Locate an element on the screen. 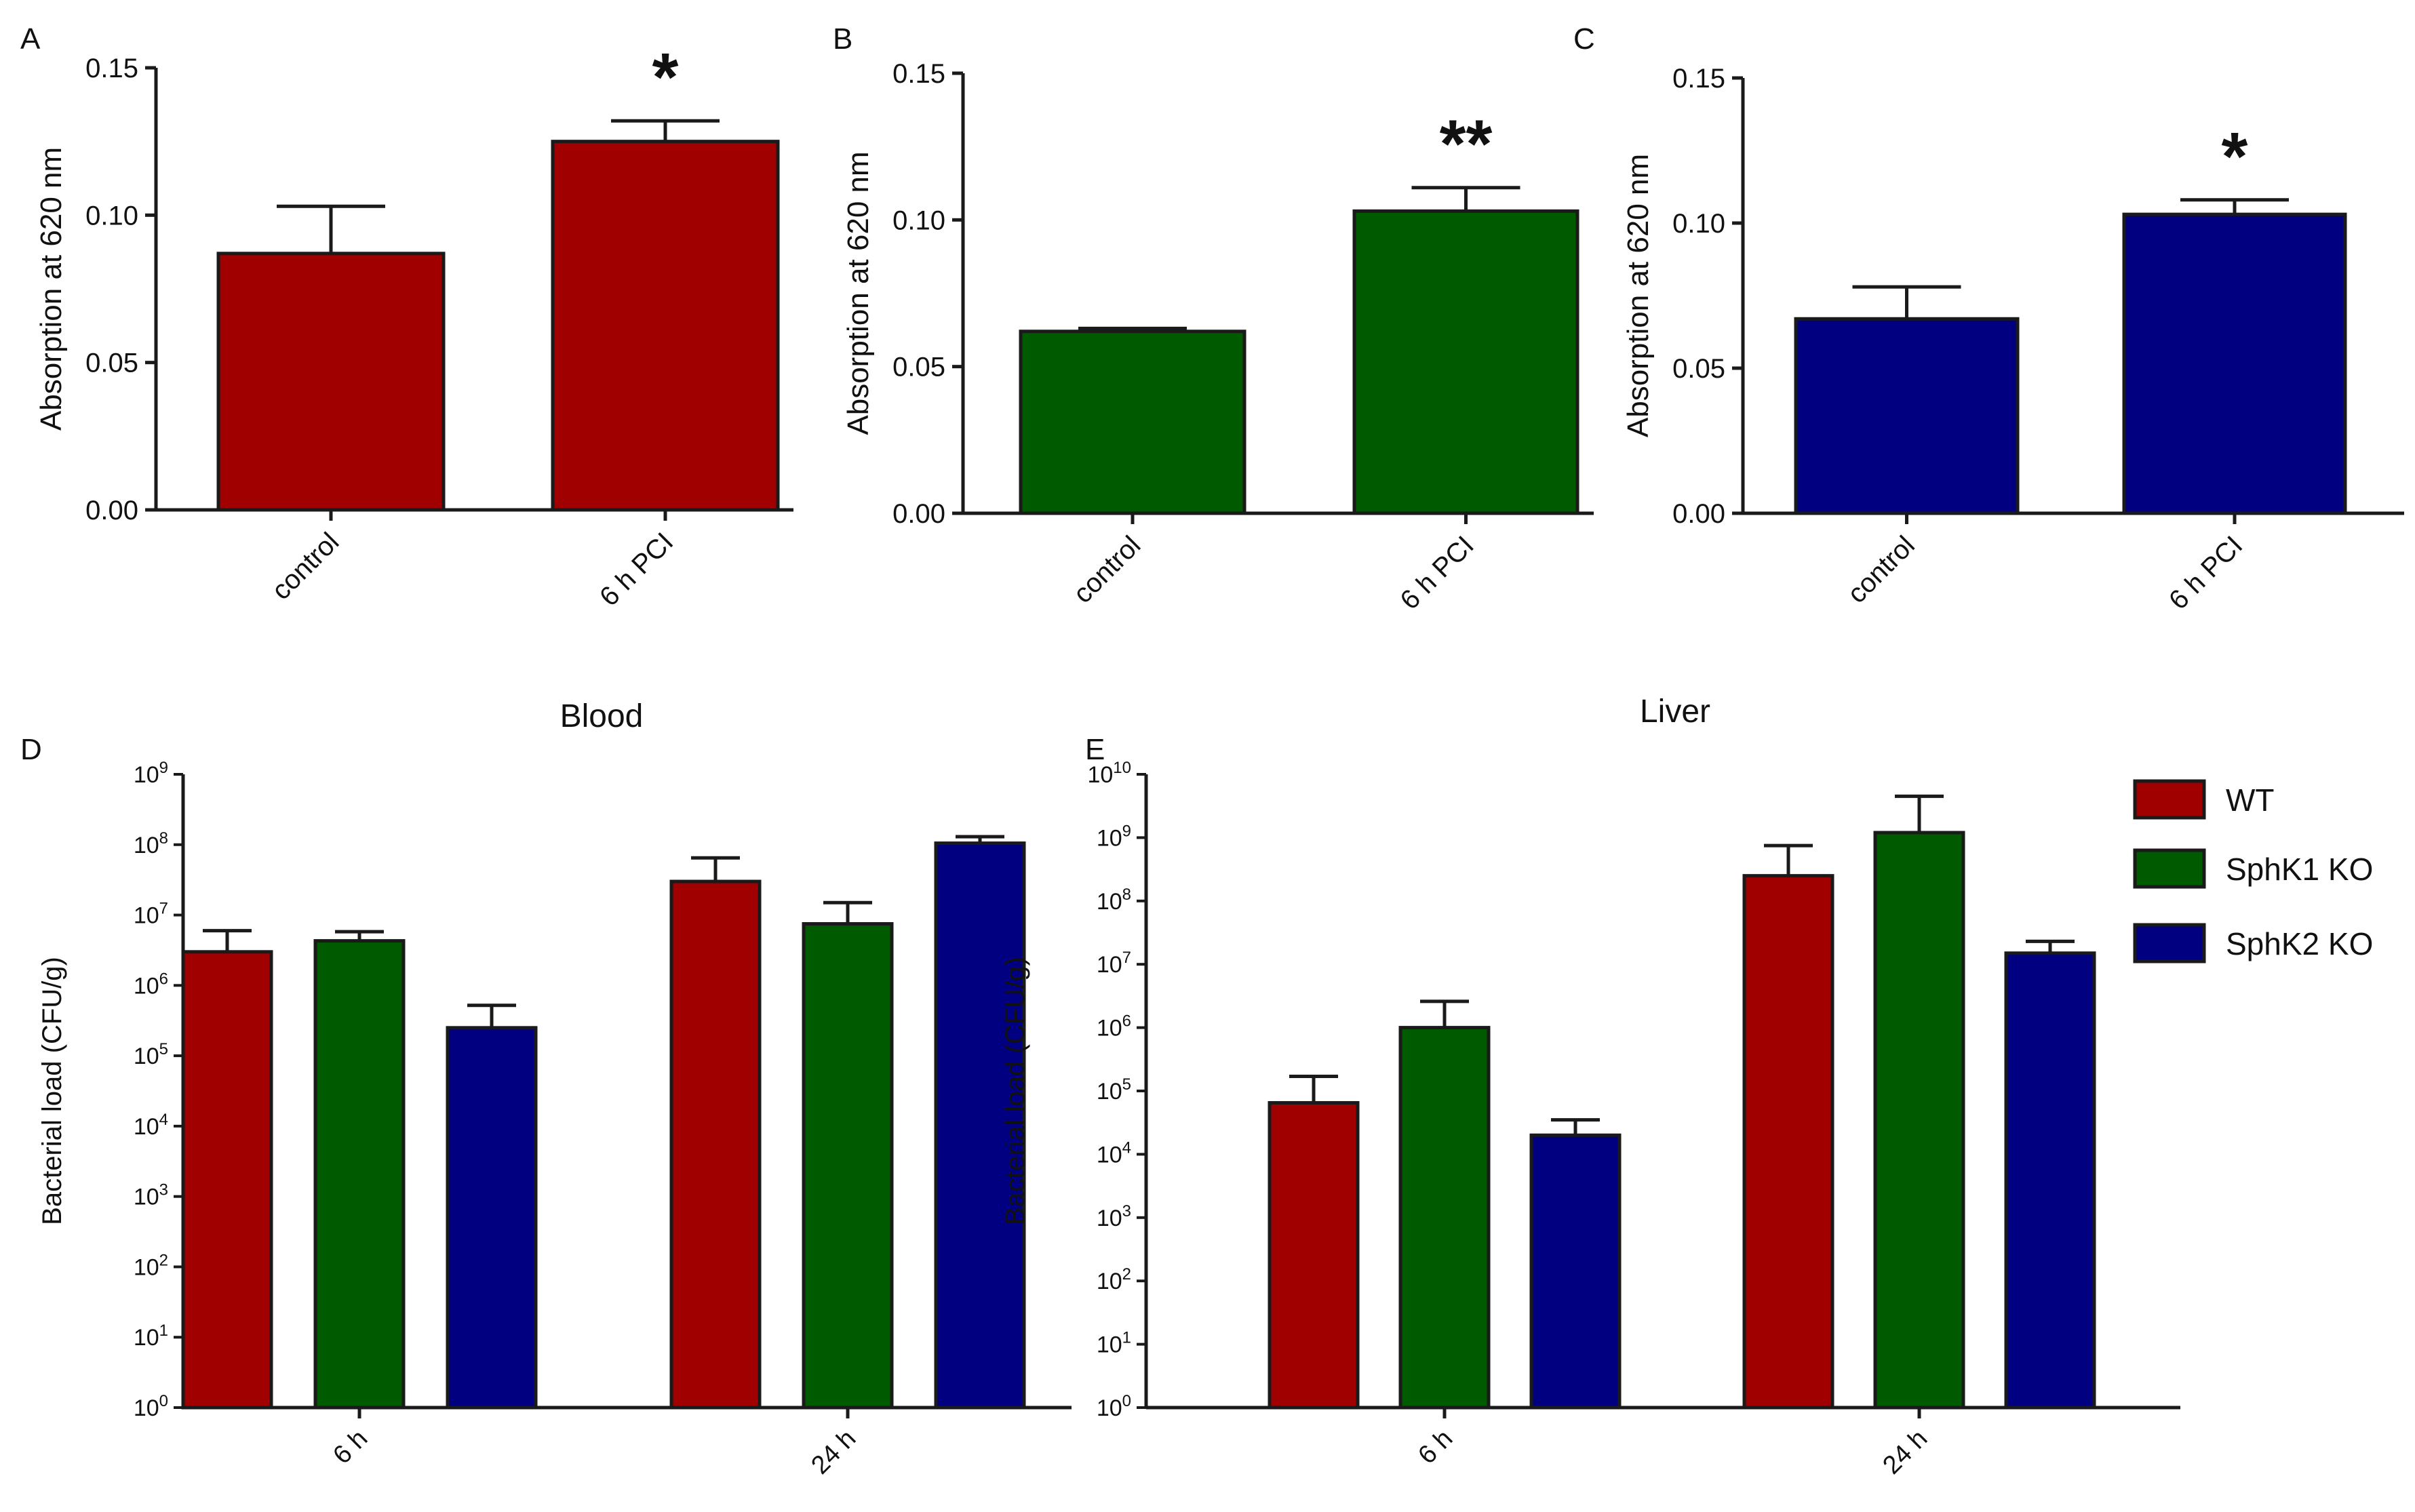 The width and height of the screenshot is (2415, 1512). panel-letter: C is located at coordinates (1584, 39).